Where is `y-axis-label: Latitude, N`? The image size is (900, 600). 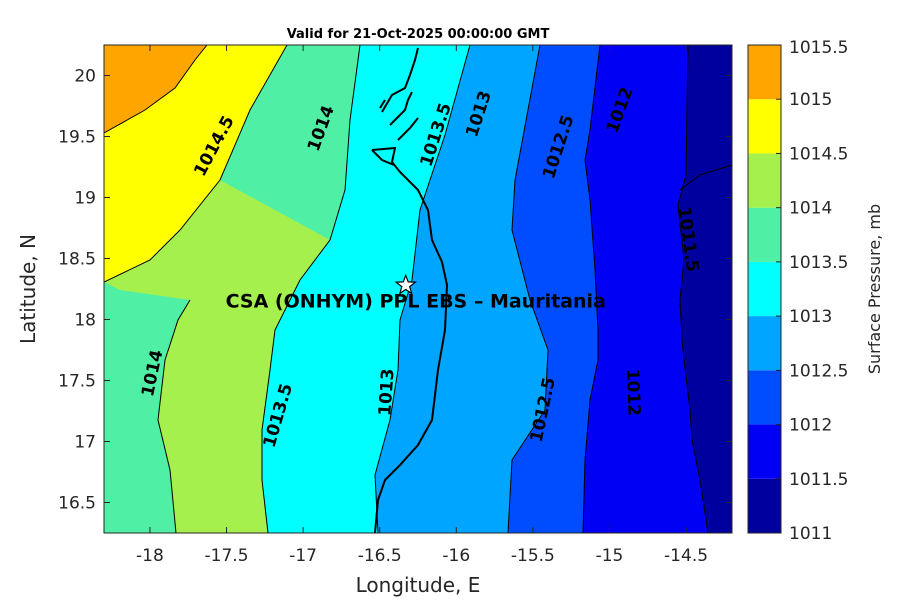 y-axis-label: Latitude, N is located at coordinates (28, 289).